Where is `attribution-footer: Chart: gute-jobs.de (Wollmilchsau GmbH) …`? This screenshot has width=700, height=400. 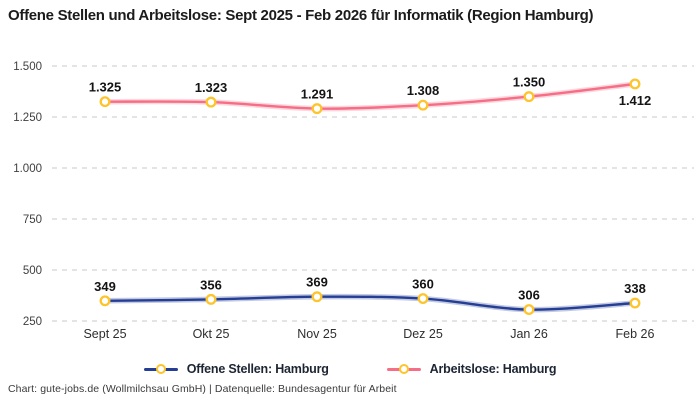
attribution-footer: Chart: gute-jobs.de (Wollmilchsau GmbH) … is located at coordinates (202, 389).